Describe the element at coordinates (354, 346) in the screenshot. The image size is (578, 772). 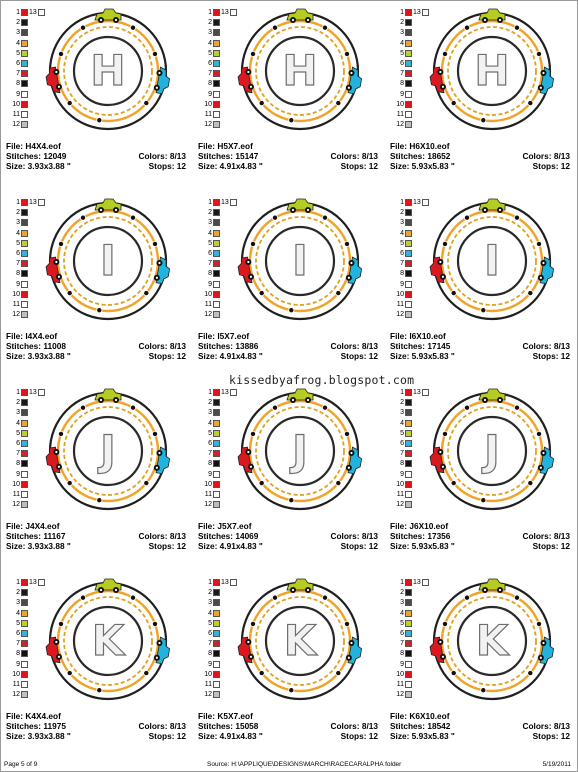
I see `design-colors: Colors: 8/13` at that location.